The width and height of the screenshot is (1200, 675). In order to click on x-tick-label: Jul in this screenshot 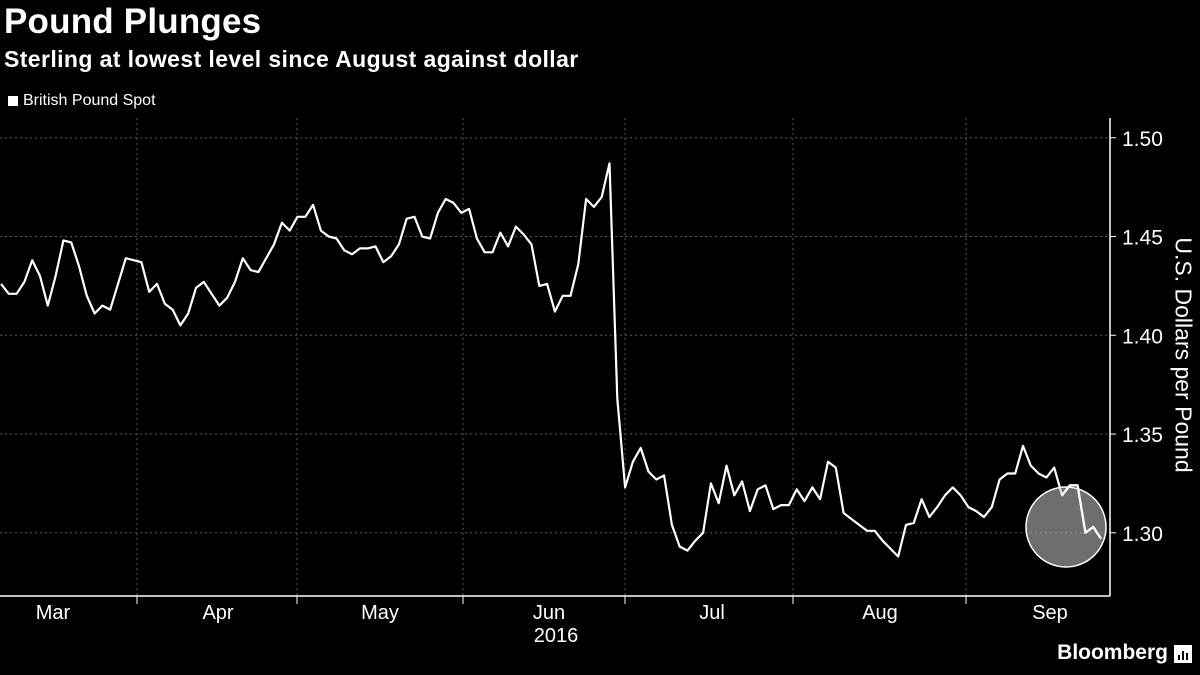, I will do `click(712, 613)`.